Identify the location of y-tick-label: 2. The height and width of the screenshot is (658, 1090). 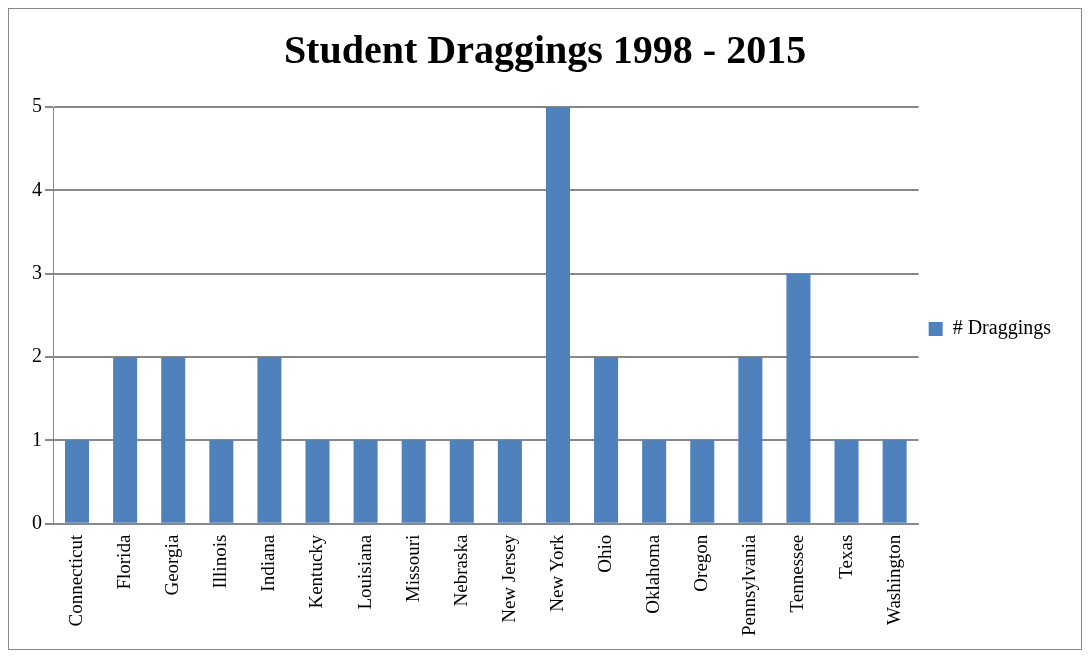
(37, 355).